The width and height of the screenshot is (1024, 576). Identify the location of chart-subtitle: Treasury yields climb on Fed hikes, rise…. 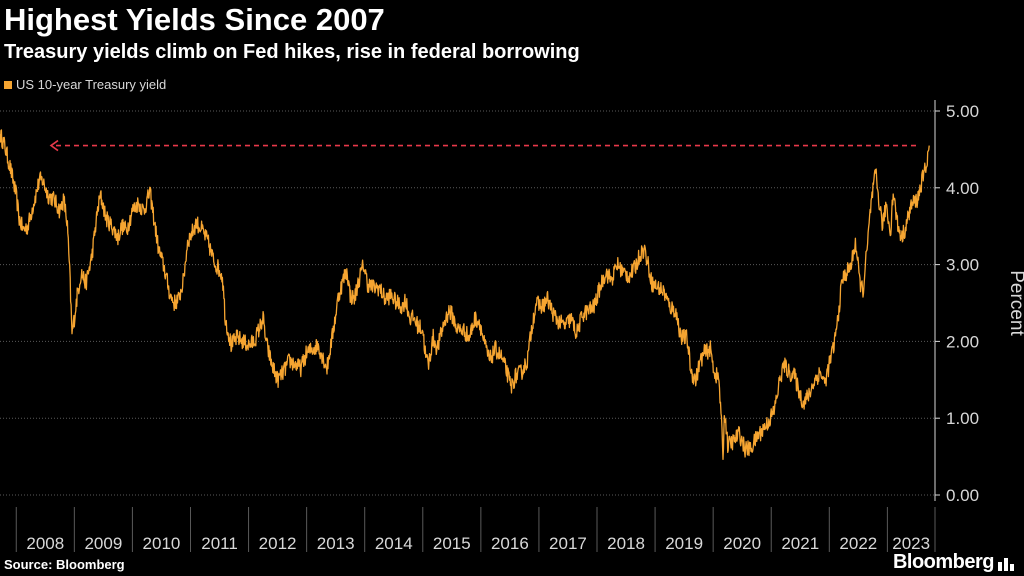
(292, 52).